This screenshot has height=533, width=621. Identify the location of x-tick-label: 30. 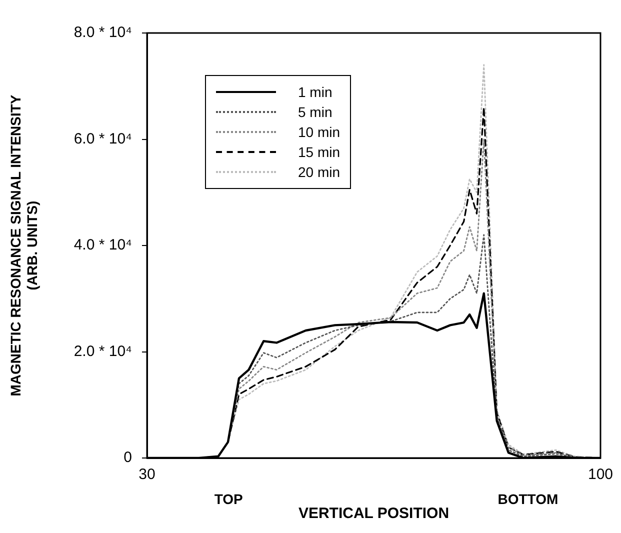
(147, 475).